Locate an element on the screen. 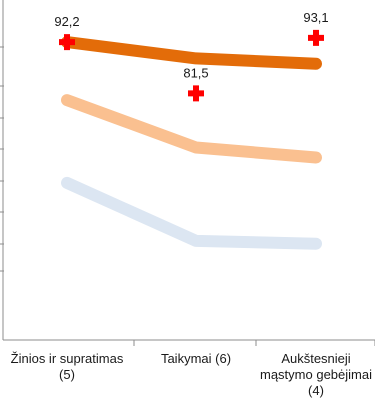  y-axis-title-strip is located at coordinates (5, 309).